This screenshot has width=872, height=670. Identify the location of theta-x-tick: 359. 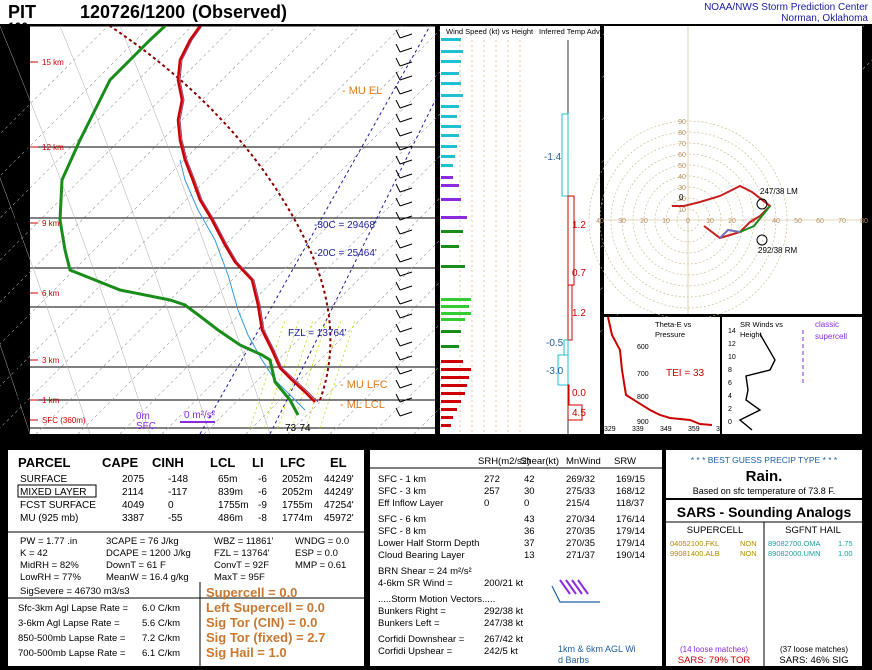
(694, 429).